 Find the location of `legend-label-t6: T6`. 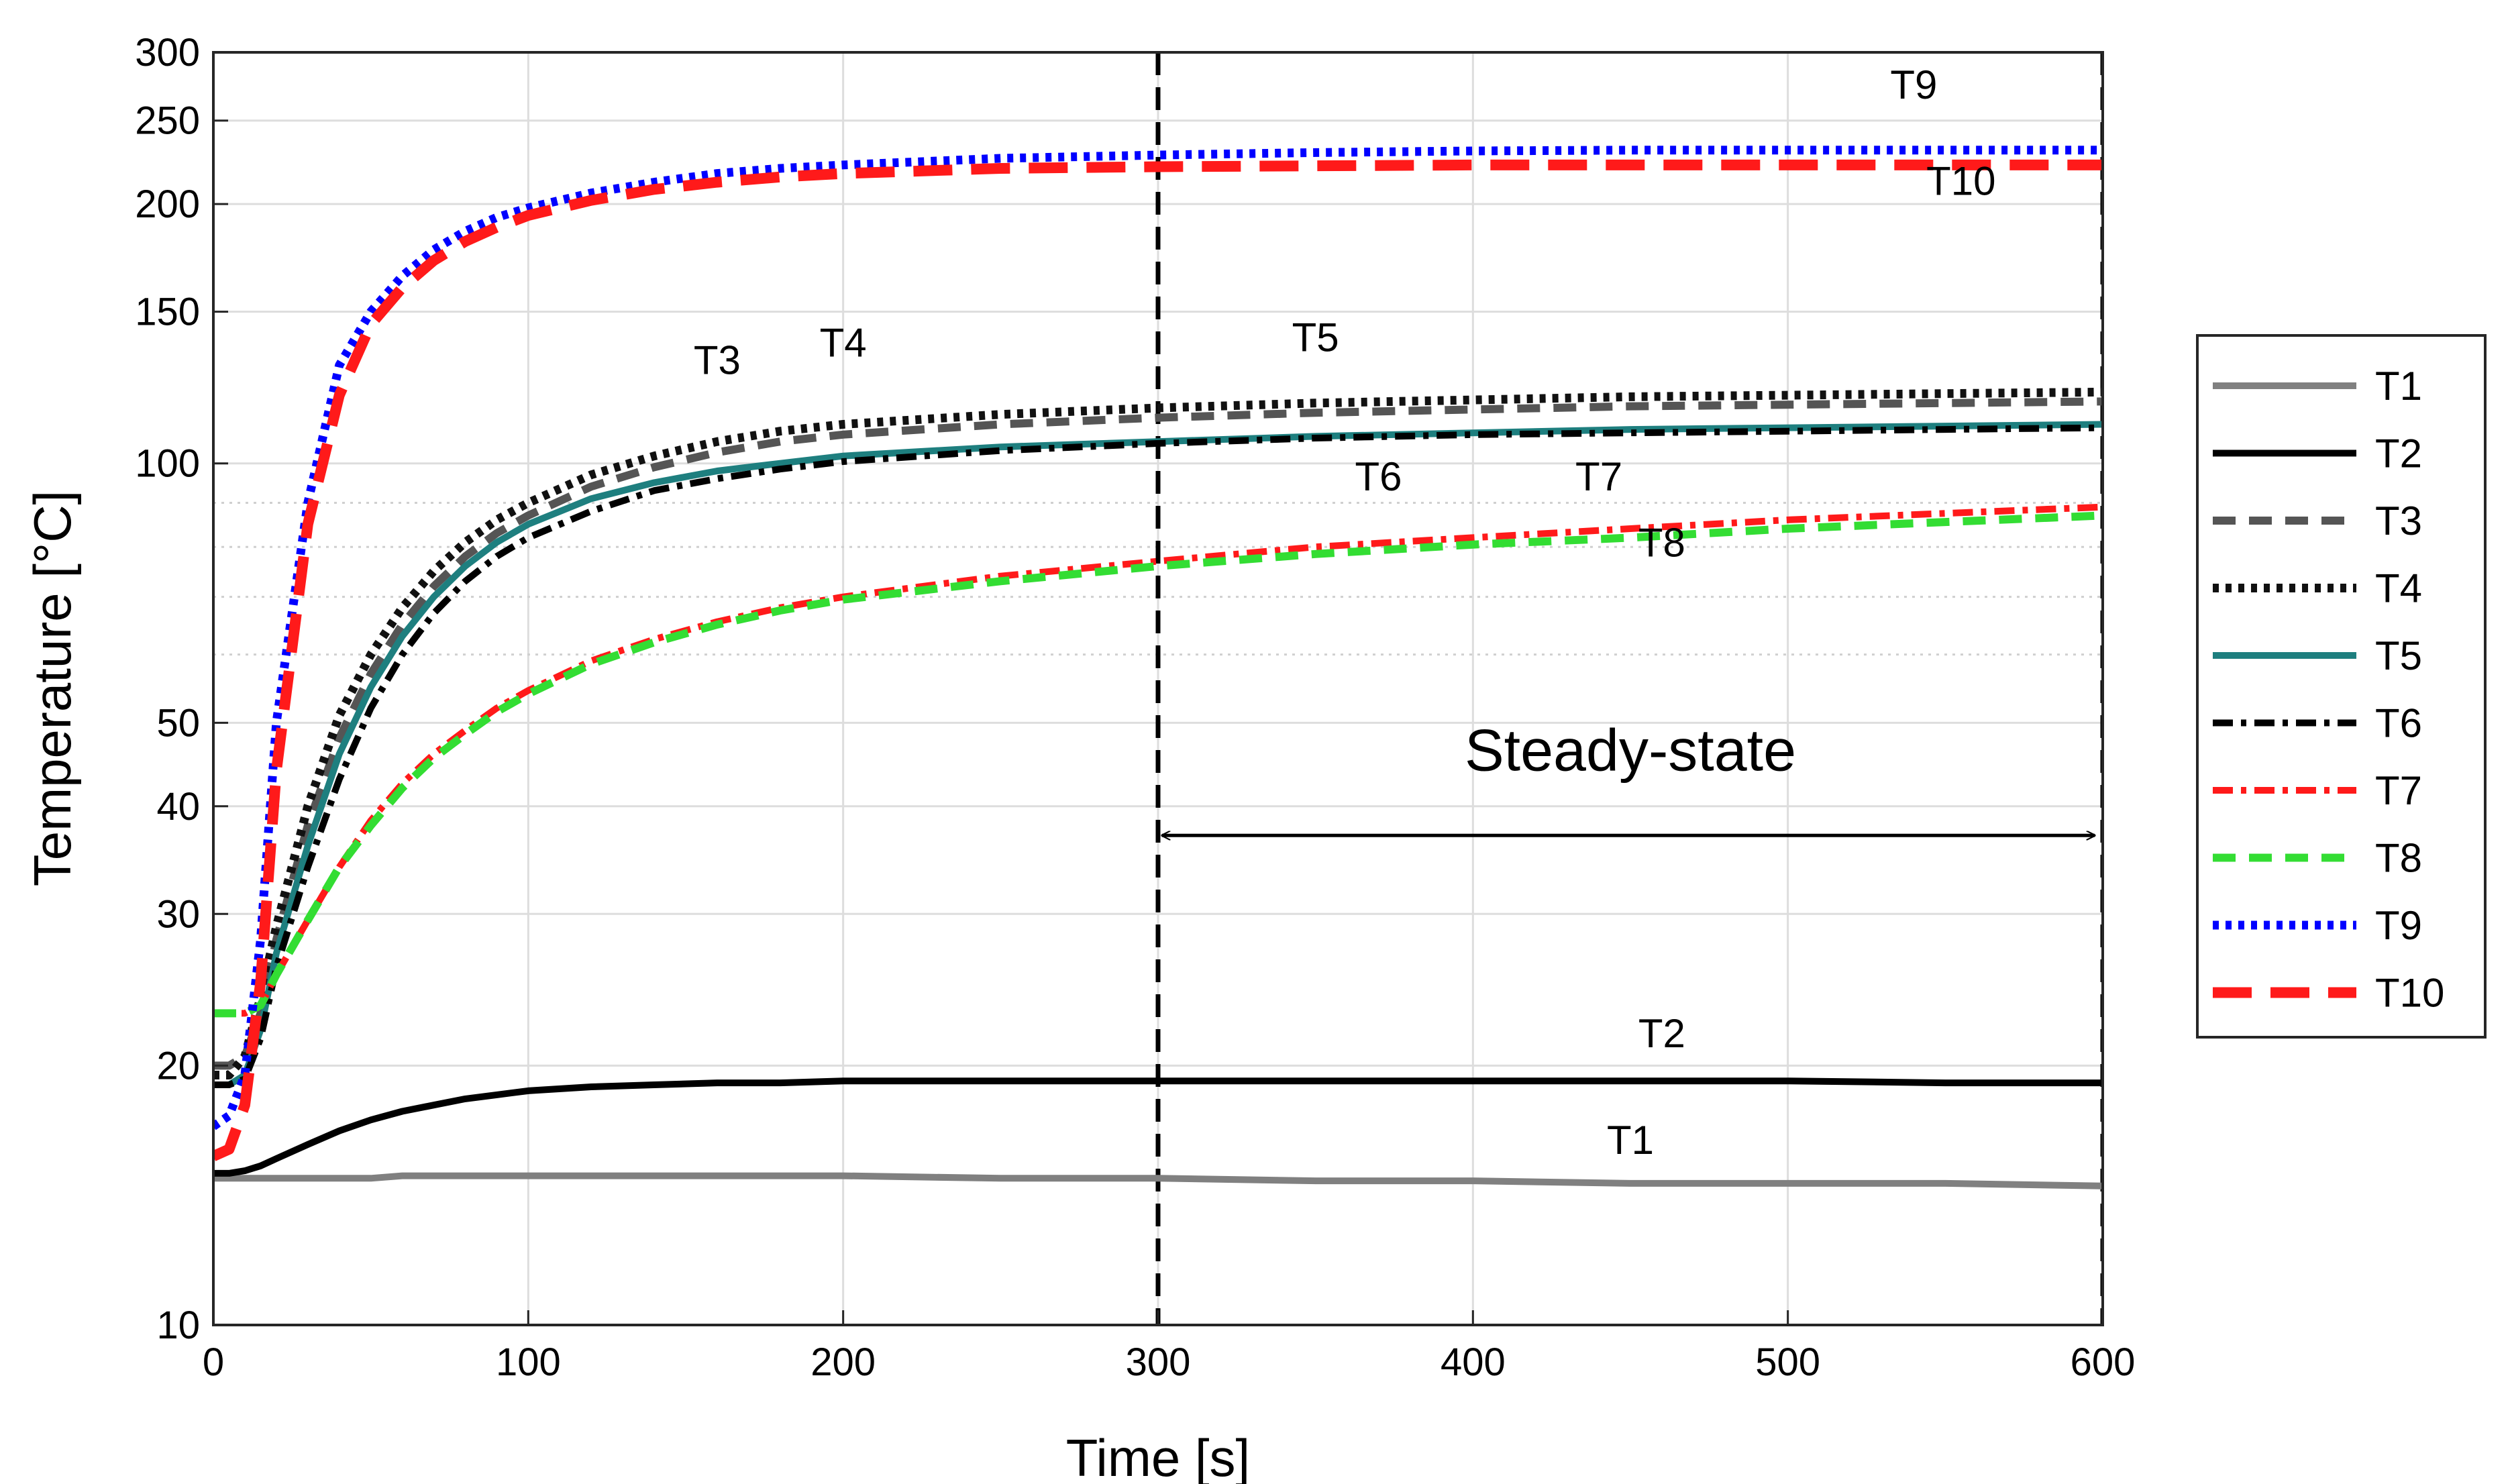

legend-label-t6: T6 is located at coordinates (2398, 723).